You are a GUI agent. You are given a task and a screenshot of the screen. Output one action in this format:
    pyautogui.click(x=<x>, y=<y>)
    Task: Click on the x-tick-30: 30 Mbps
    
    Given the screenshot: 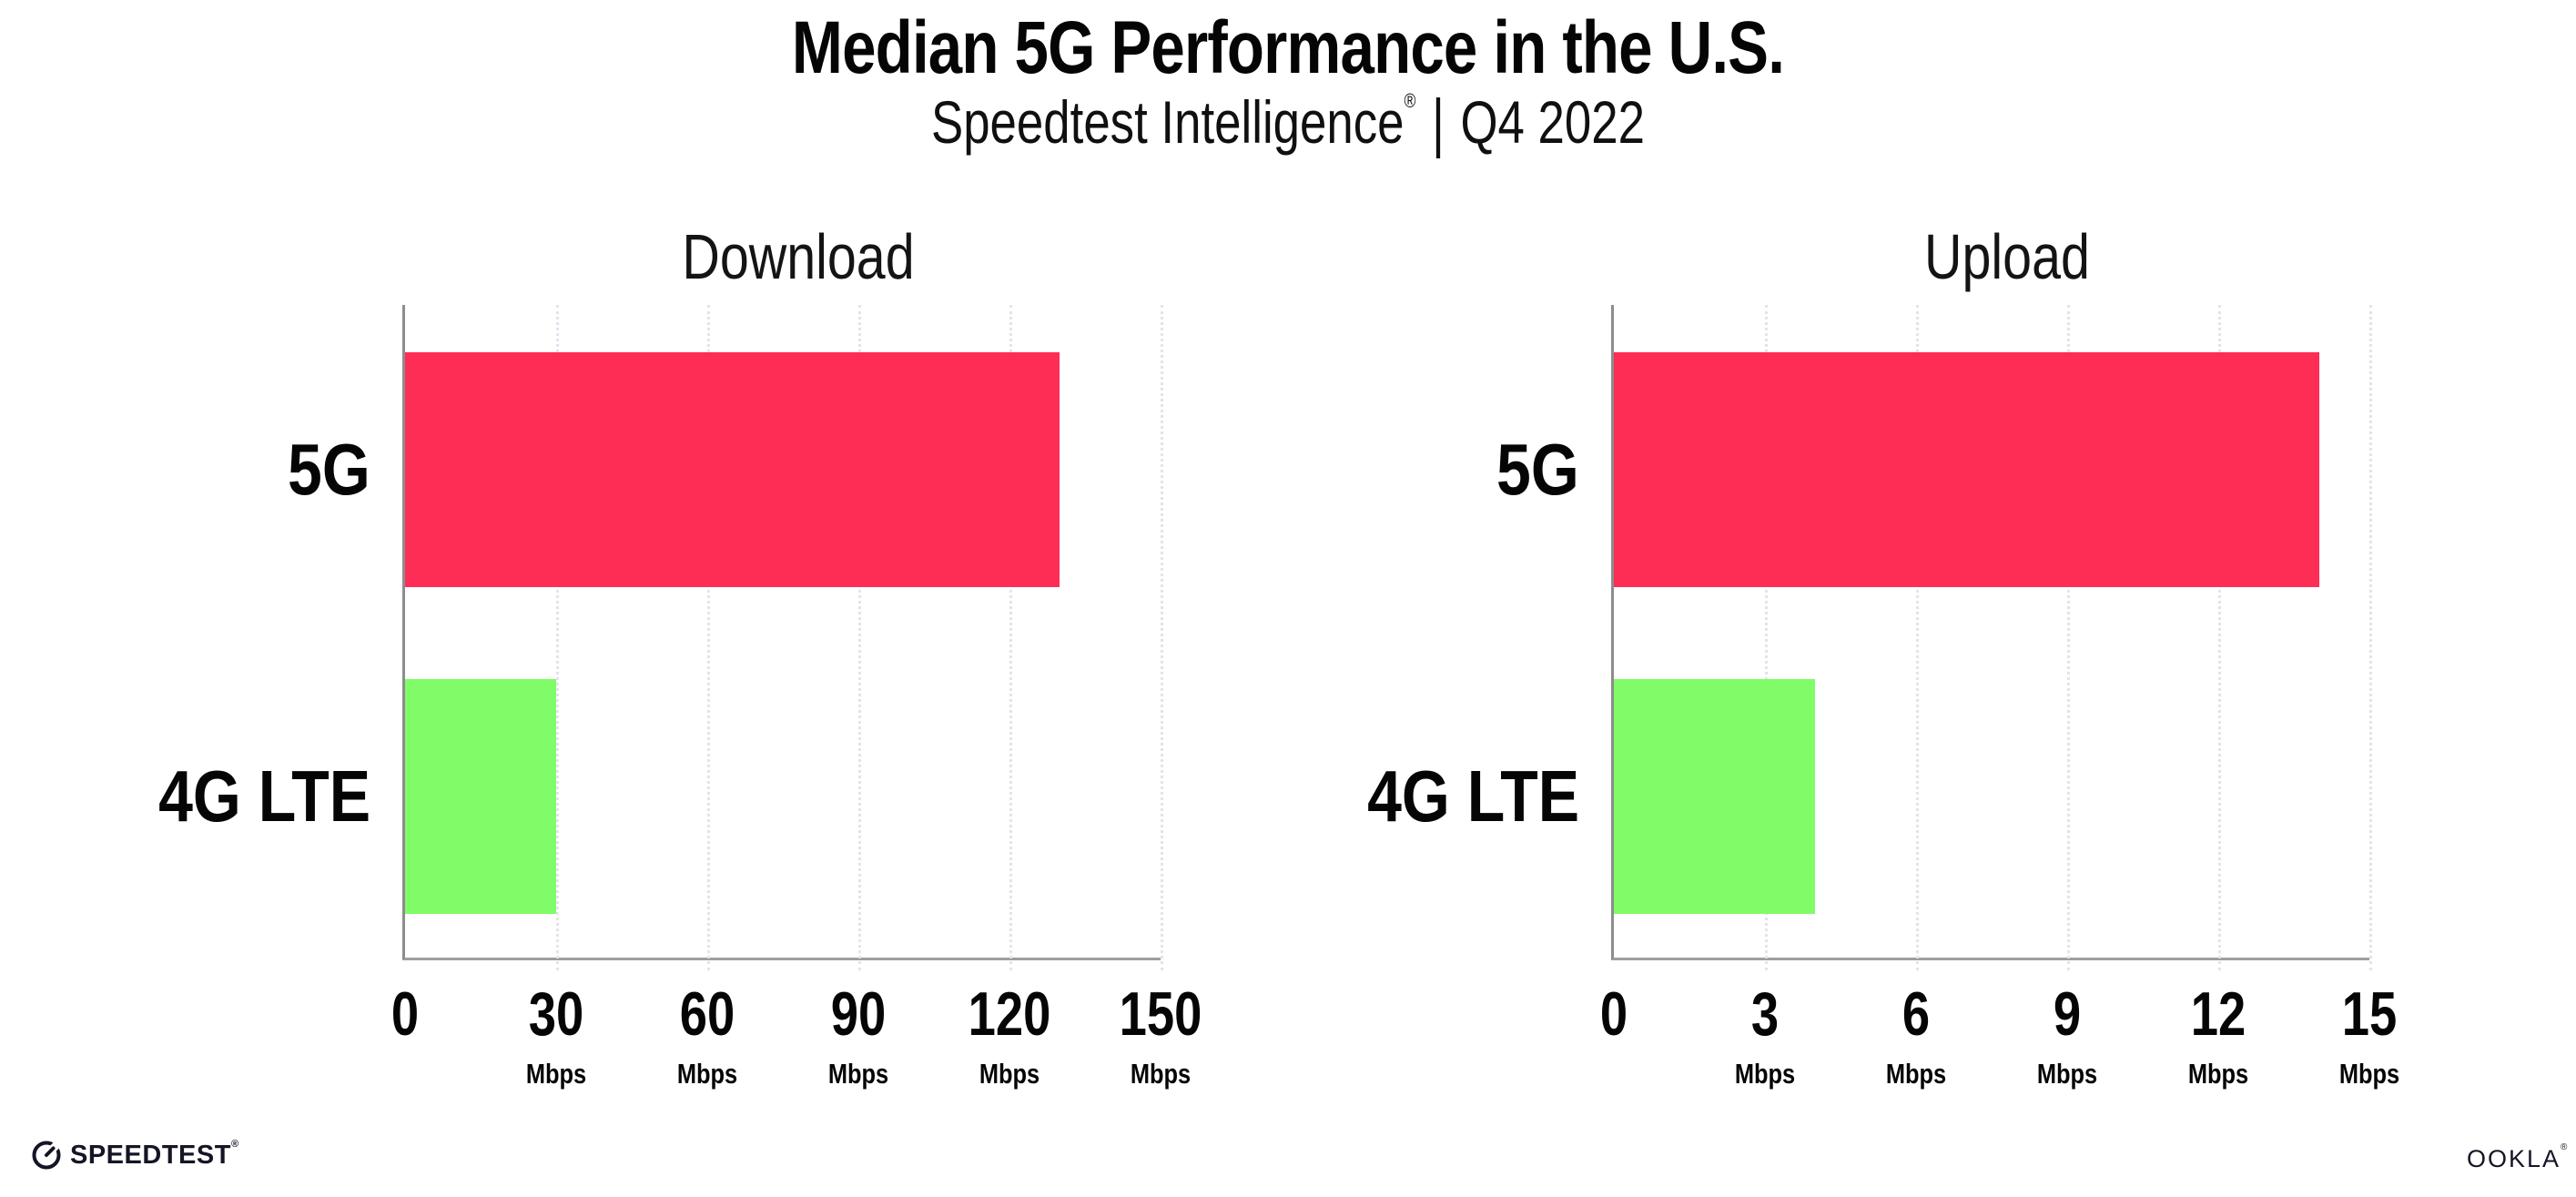 What is the action you would take?
    pyautogui.click(x=556, y=1036)
    